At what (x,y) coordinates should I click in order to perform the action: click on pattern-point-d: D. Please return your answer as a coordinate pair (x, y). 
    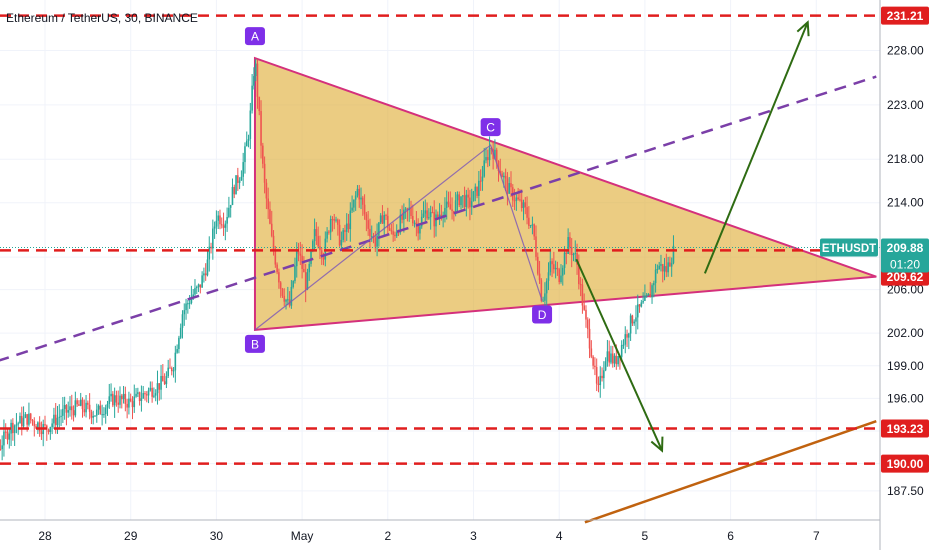
    Looking at the image, I should click on (542, 314).